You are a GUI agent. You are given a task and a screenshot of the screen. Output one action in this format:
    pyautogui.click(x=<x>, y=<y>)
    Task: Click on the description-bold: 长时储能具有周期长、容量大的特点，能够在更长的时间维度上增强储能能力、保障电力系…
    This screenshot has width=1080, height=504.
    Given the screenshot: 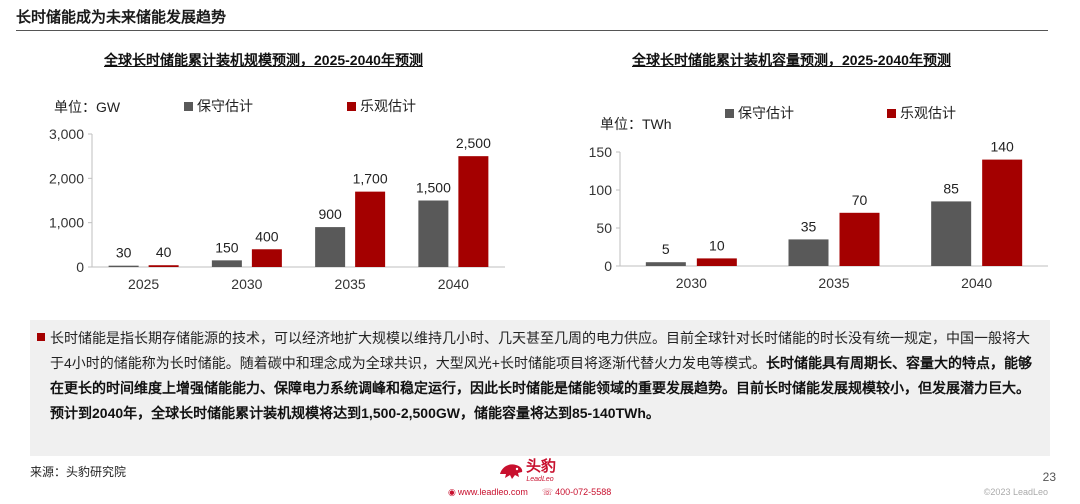 What is the action you would take?
    pyautogui.click(x=541, y=388)
    